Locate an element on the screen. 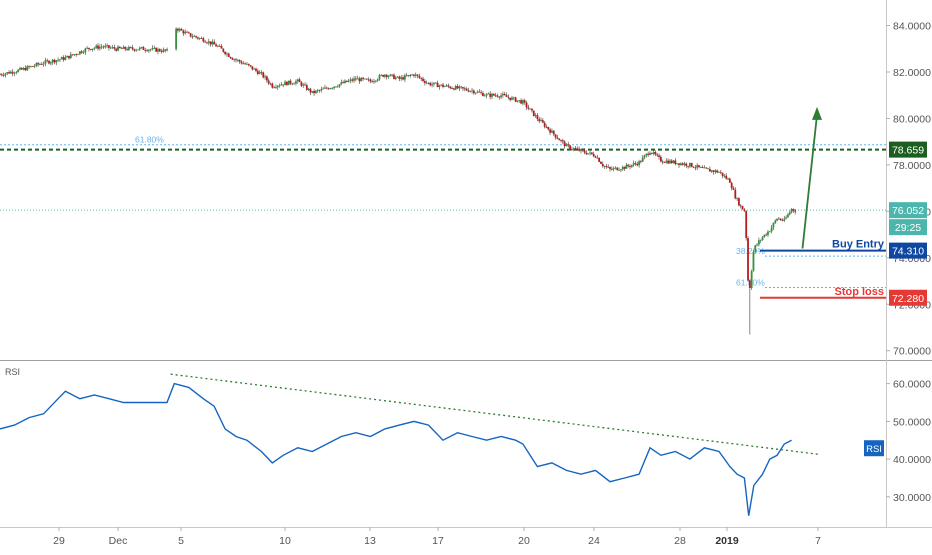  price-y-tick-label: 78.0000 is located at coordinates (912, 166).